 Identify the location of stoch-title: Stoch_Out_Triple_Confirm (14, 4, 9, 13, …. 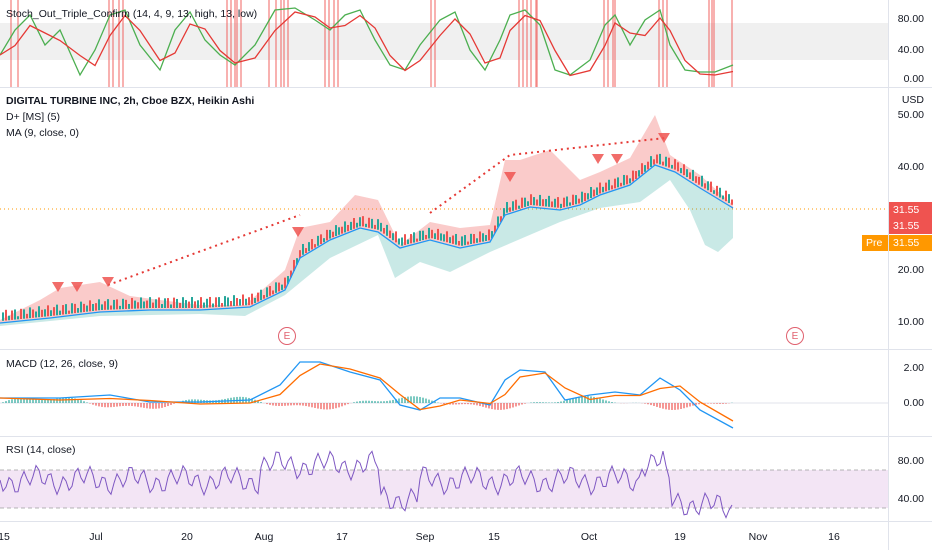
(132, 14).